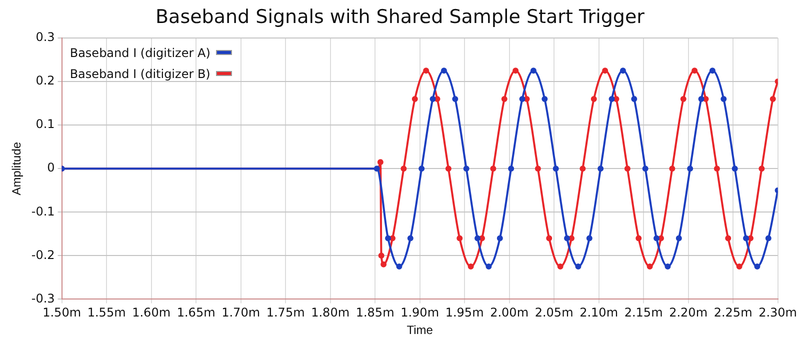  What do you see at coordinates (196, 313) in the screenshot?
I see `x-tick-label: 1.65m` at bounding box center [196, 313].